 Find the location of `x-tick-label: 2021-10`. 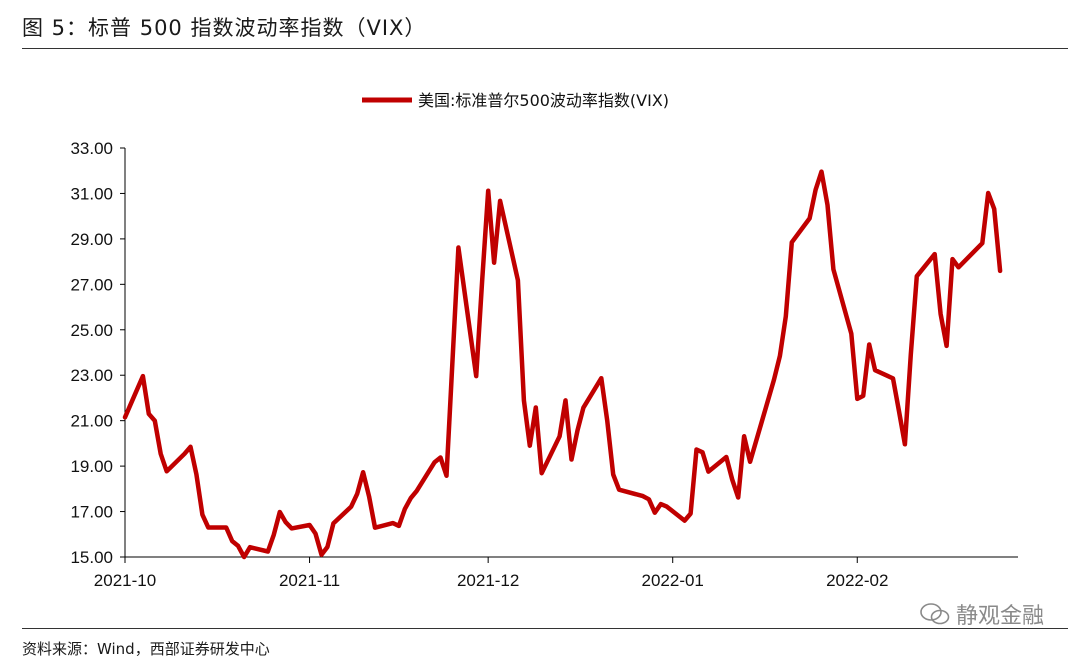

x-tick-label: 2021-10 is located at coordinates (125, 580).